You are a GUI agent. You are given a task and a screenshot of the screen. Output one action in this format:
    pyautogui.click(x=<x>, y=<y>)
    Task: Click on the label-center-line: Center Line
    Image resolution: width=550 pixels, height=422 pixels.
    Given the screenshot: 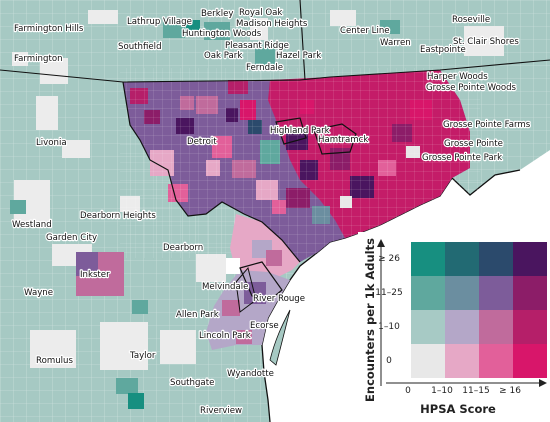 What is the action you would take?
    pyautogui.click(x=365, y=31)
    